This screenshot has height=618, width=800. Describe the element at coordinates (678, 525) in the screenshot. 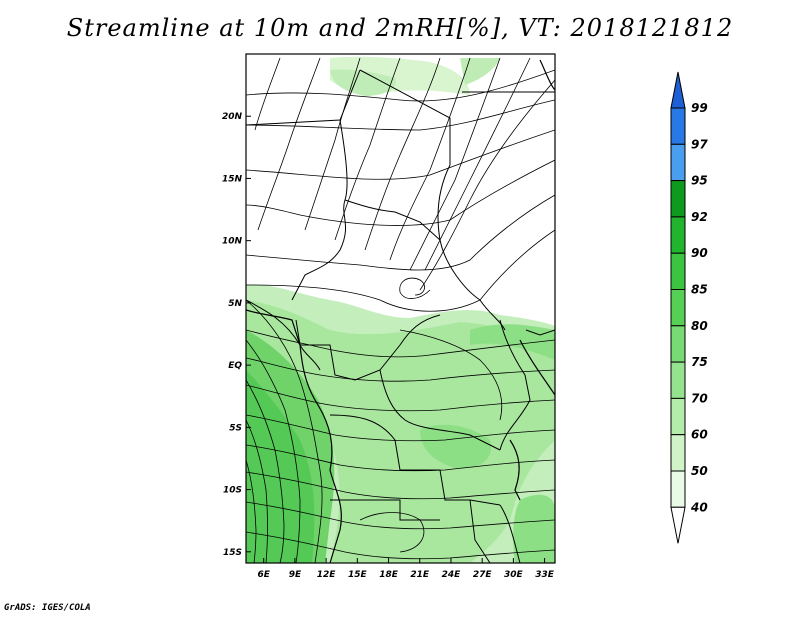

I see `colorbar-bottom-arrow` at that location.